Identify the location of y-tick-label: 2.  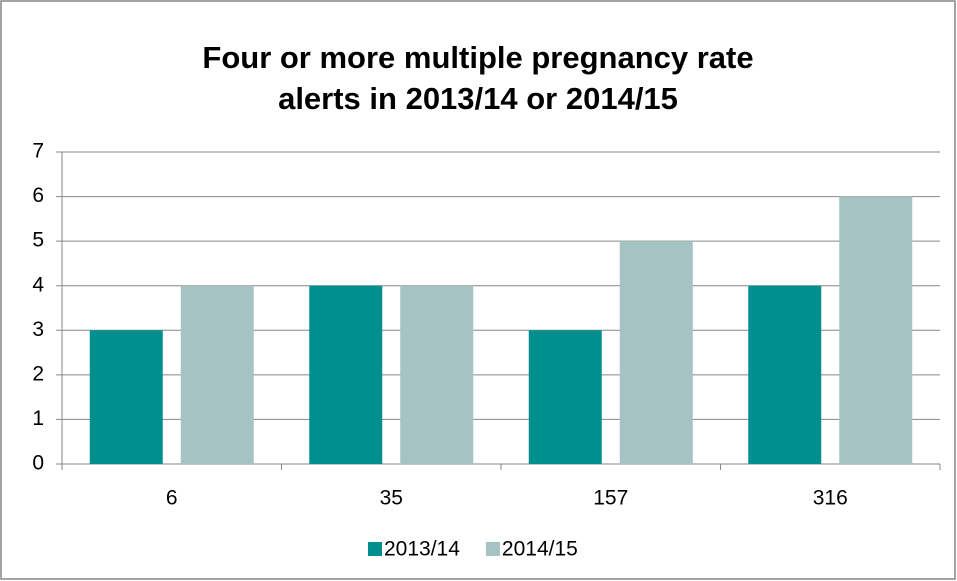
(38, 373).